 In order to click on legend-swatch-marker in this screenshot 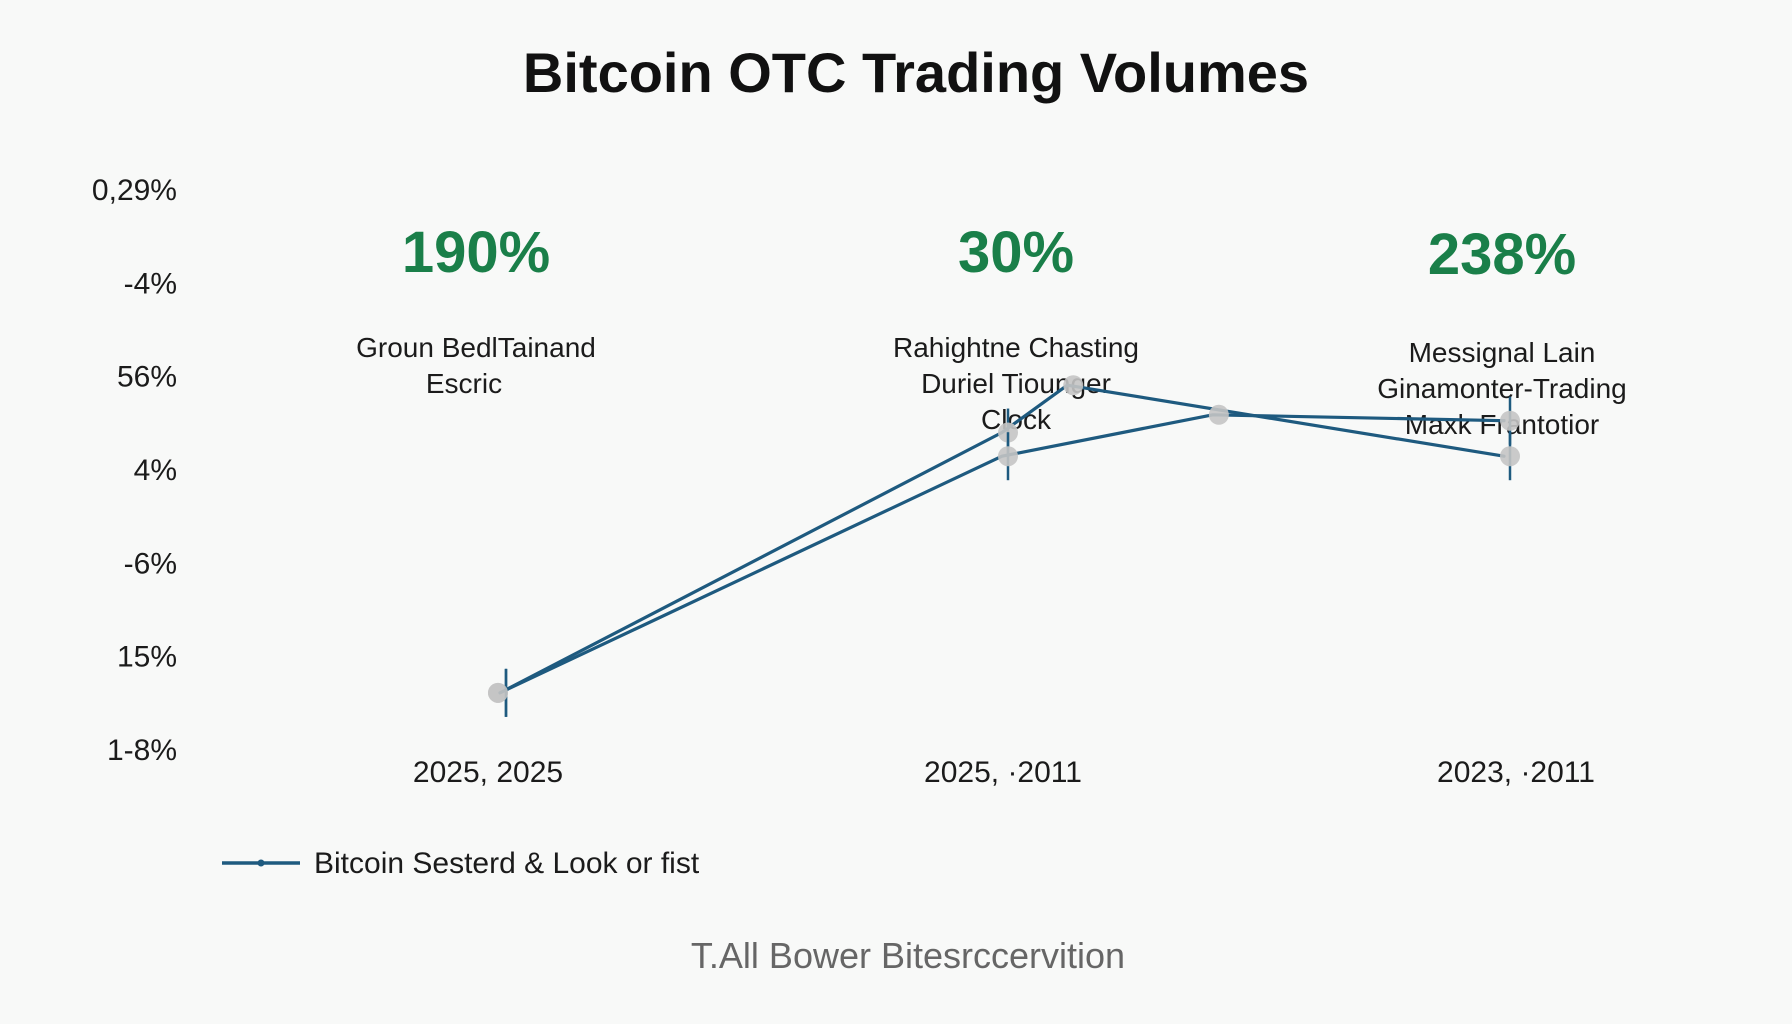, I will do `click(261, 863)`.